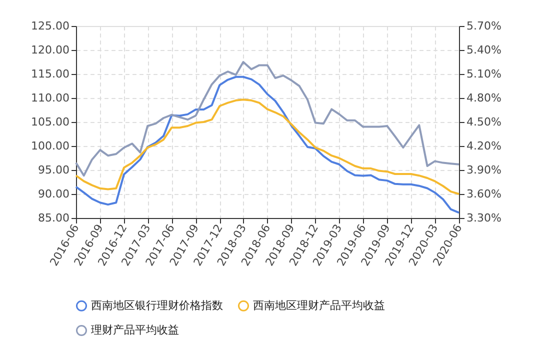 The height and width of the screenshot is (338, 548). I want to click on y2-tick-label: 3.30%, so click(484, 218).